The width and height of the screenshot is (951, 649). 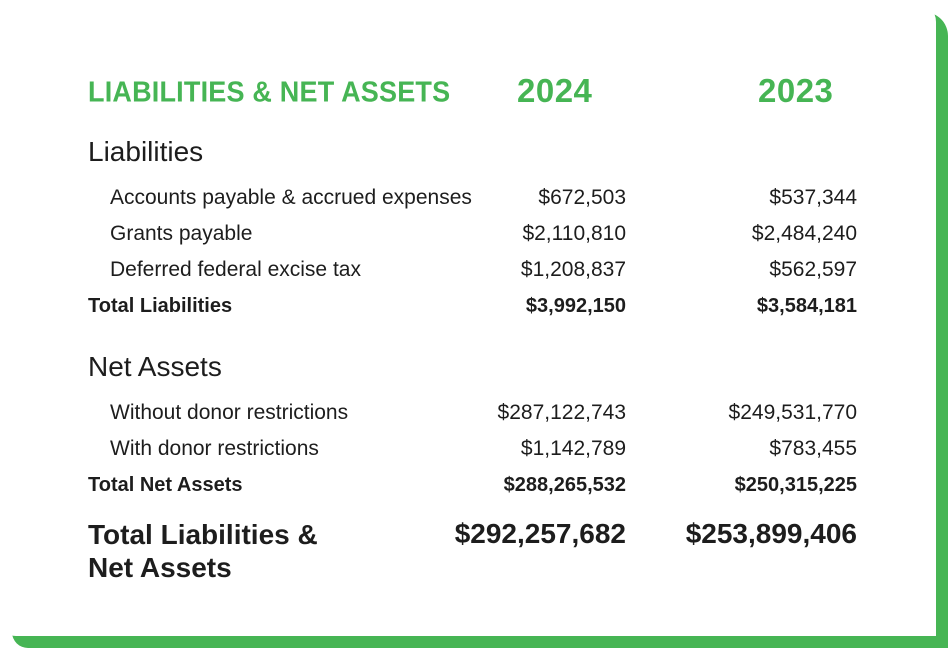 What do you see at coordinates (235, 269) in the screenshot?
I see `row-label: Deferred federal excise tax` at bounding box center [235, 269].